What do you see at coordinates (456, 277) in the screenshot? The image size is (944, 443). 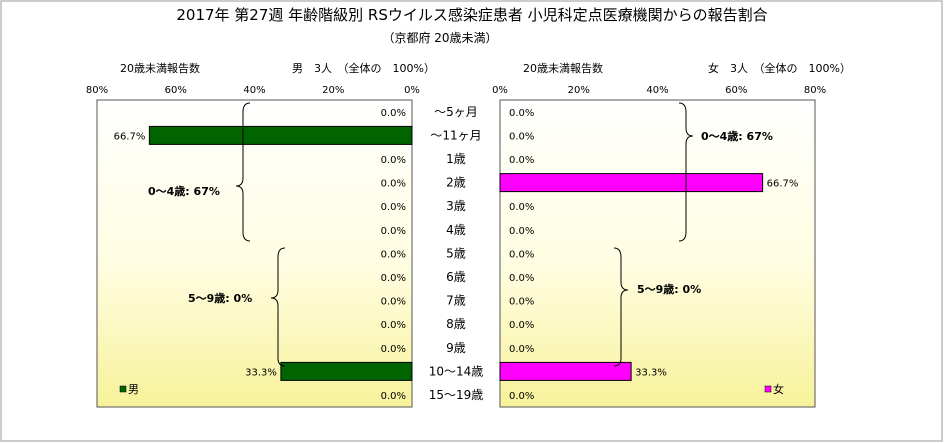 I see `age-category-label: 6歳` at bounding box center [456, 277].